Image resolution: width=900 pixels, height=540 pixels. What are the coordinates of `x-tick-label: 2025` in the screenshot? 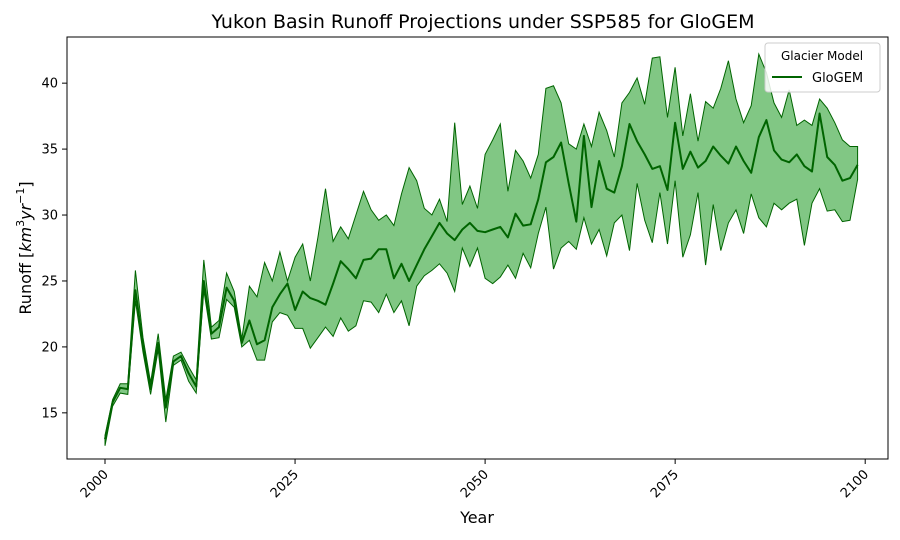 It's located at (285, 484).